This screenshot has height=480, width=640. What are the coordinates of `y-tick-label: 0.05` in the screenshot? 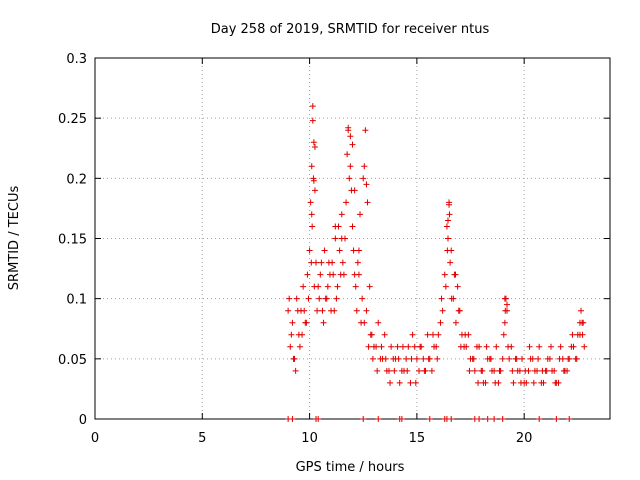 It's located at (72, 360).